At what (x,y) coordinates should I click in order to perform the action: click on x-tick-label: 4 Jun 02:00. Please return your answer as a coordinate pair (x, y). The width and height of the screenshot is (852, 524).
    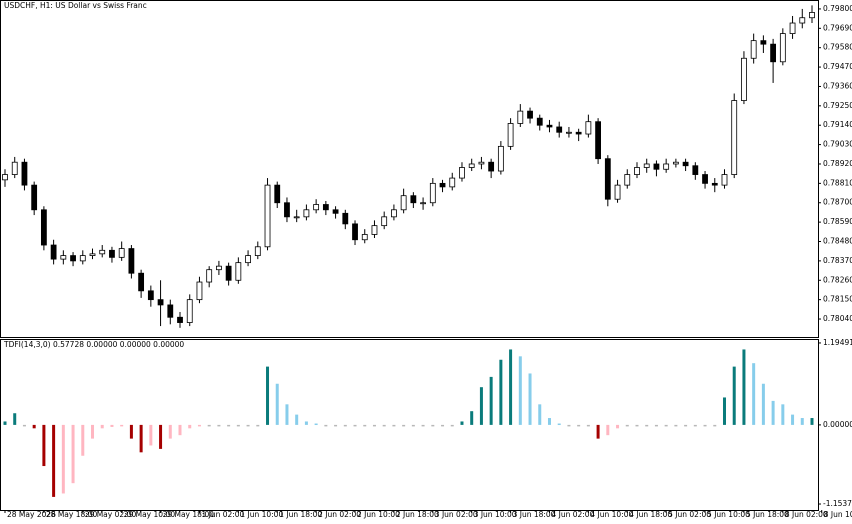
    Looking at the image, I should click on (572, 514).